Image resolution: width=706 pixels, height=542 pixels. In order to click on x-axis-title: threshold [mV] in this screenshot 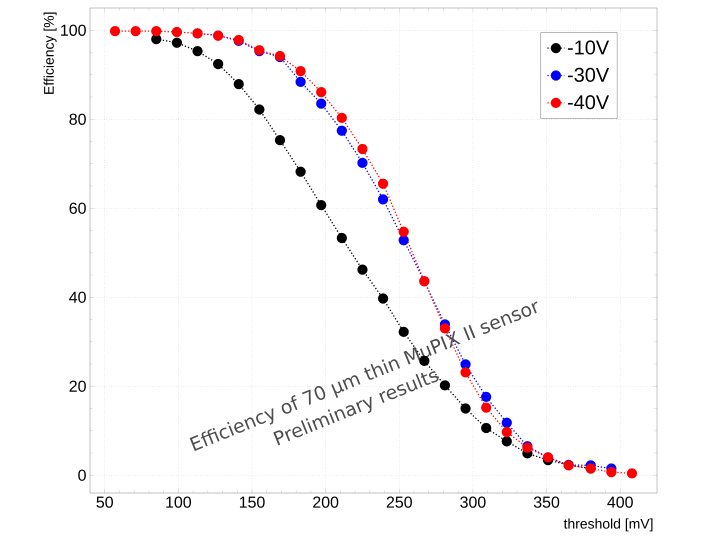, I will do `click(608, 525)`.